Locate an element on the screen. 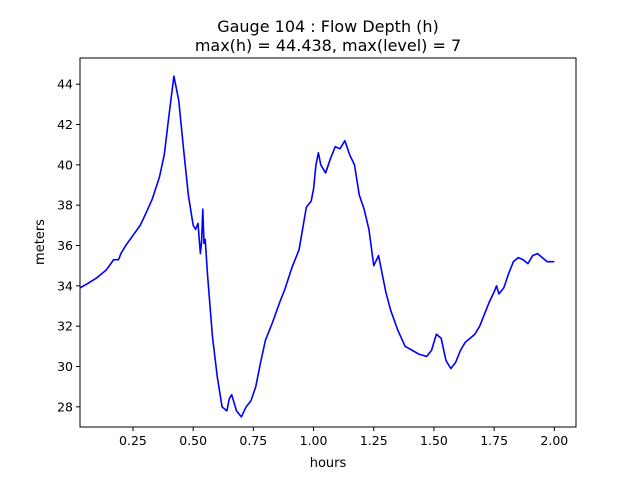  x-tick-label: 1.25 is located at coordinates (374, 440).